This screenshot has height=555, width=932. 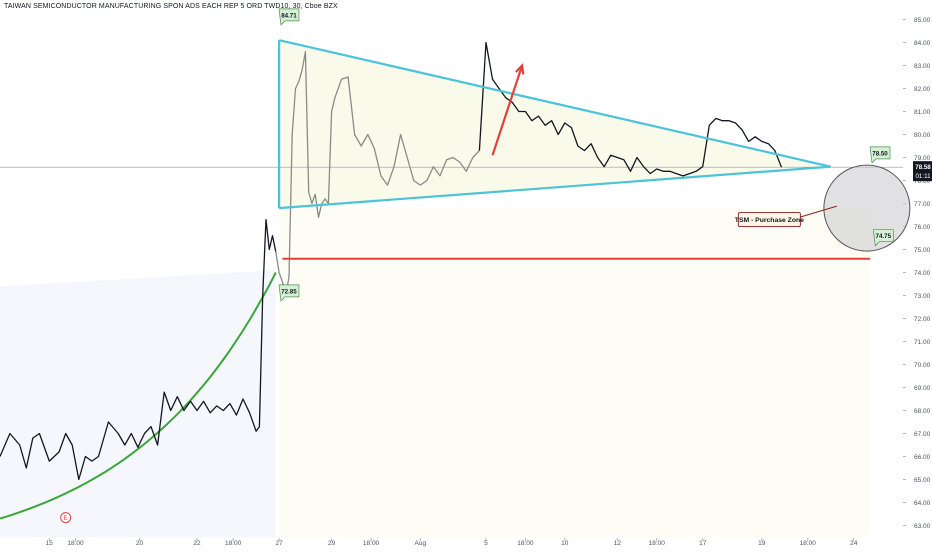 What do you see at coordinates (922, 250) in the screenshot?
I see `y-tick-label: 75.00` at bounding box center [922, 250].